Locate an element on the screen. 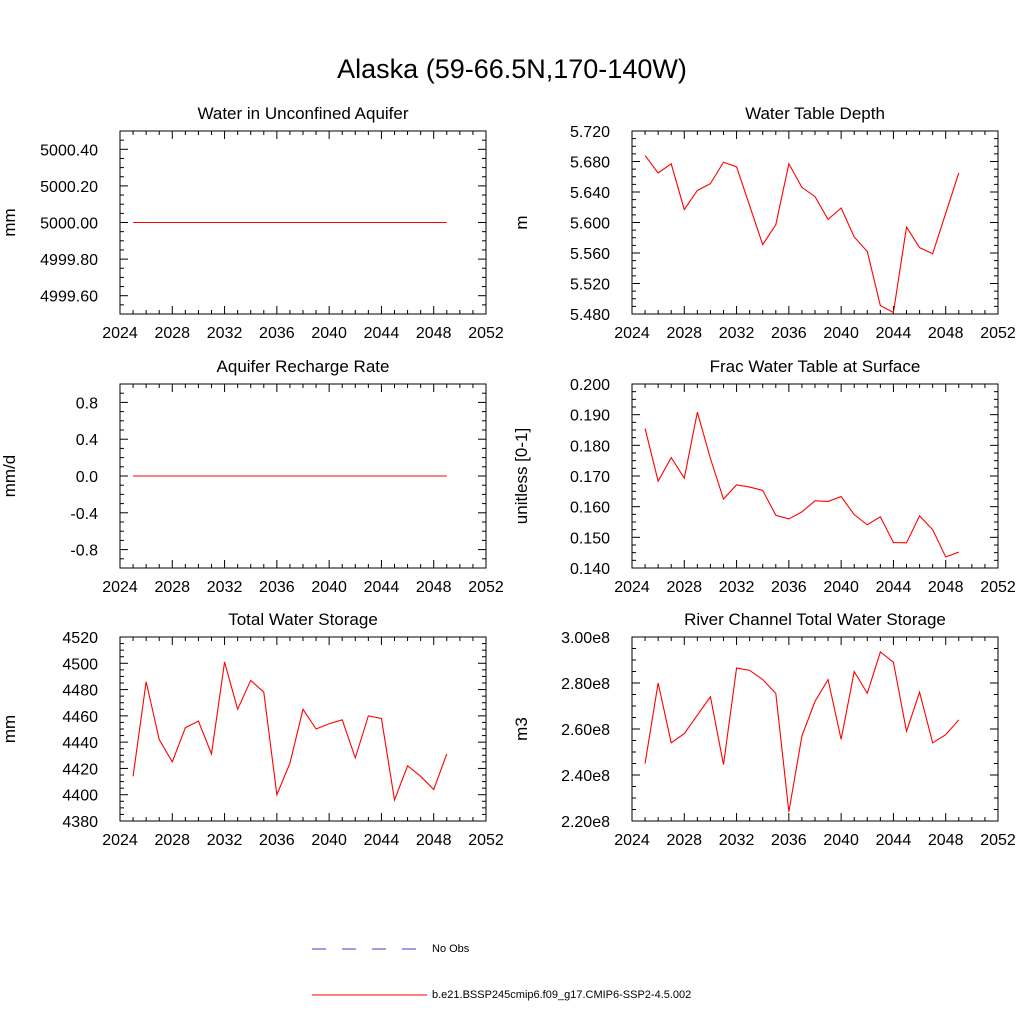 This screenshot has height=1024, width=1024. panel-title: Water Table Depth is located at coordinates (815, 113).